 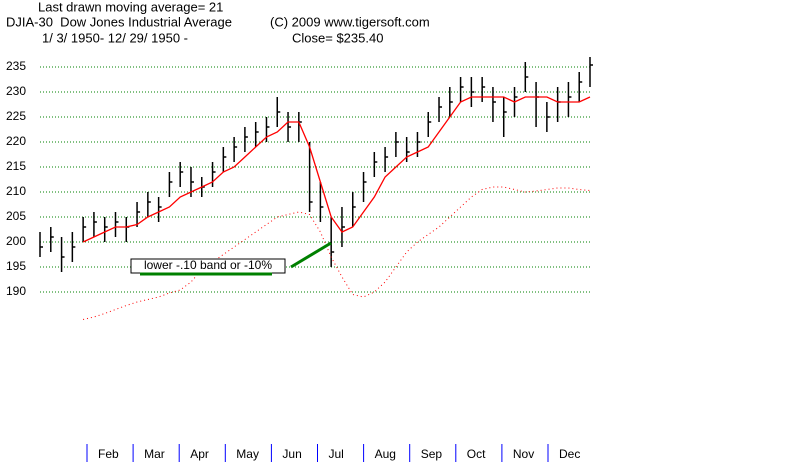 I want to click on y-tick-label: 230, so click(x=16, y=91).